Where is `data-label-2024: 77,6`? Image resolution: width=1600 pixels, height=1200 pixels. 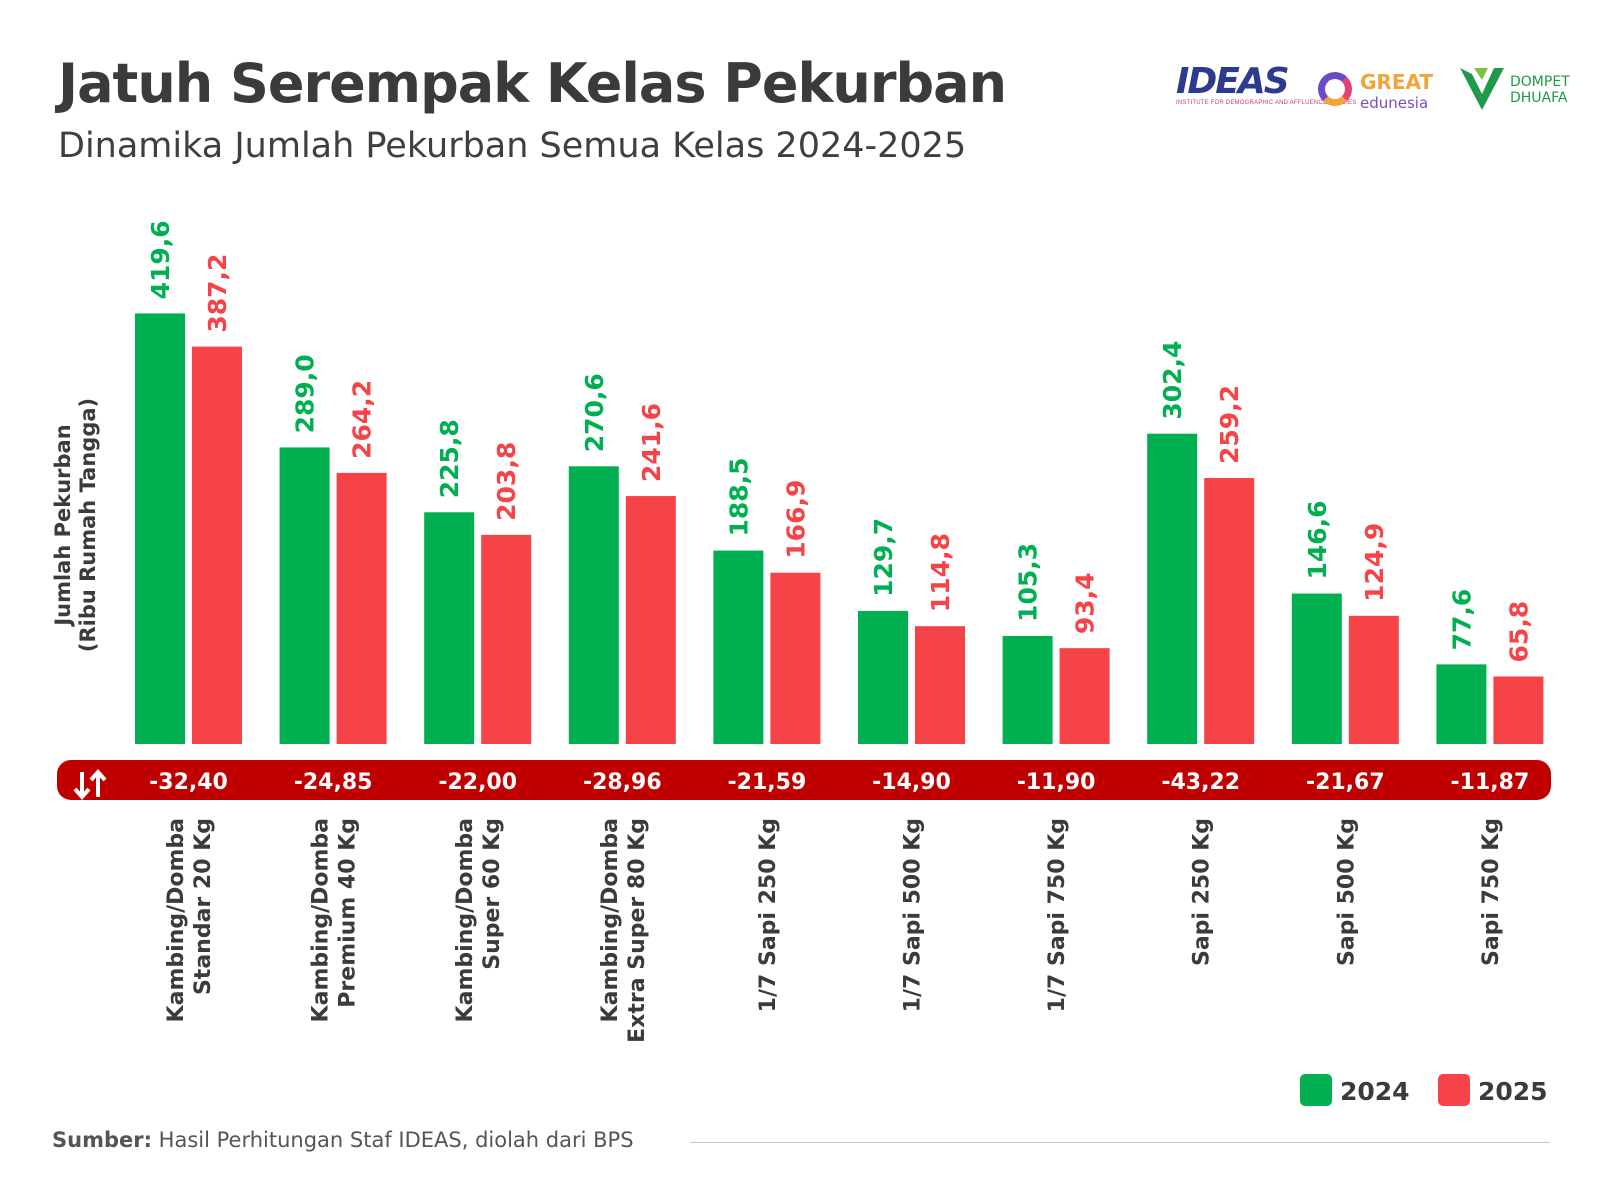 data-label-2024: 77,6 is located at coordinates (1461, 620).